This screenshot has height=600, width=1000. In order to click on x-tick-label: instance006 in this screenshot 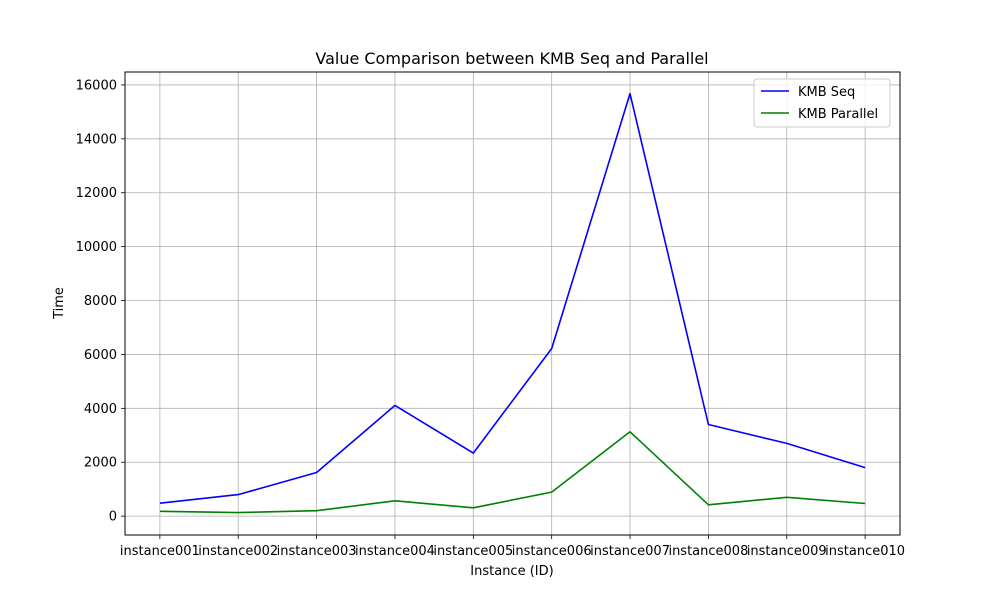, I will do `click(552, 551)`.